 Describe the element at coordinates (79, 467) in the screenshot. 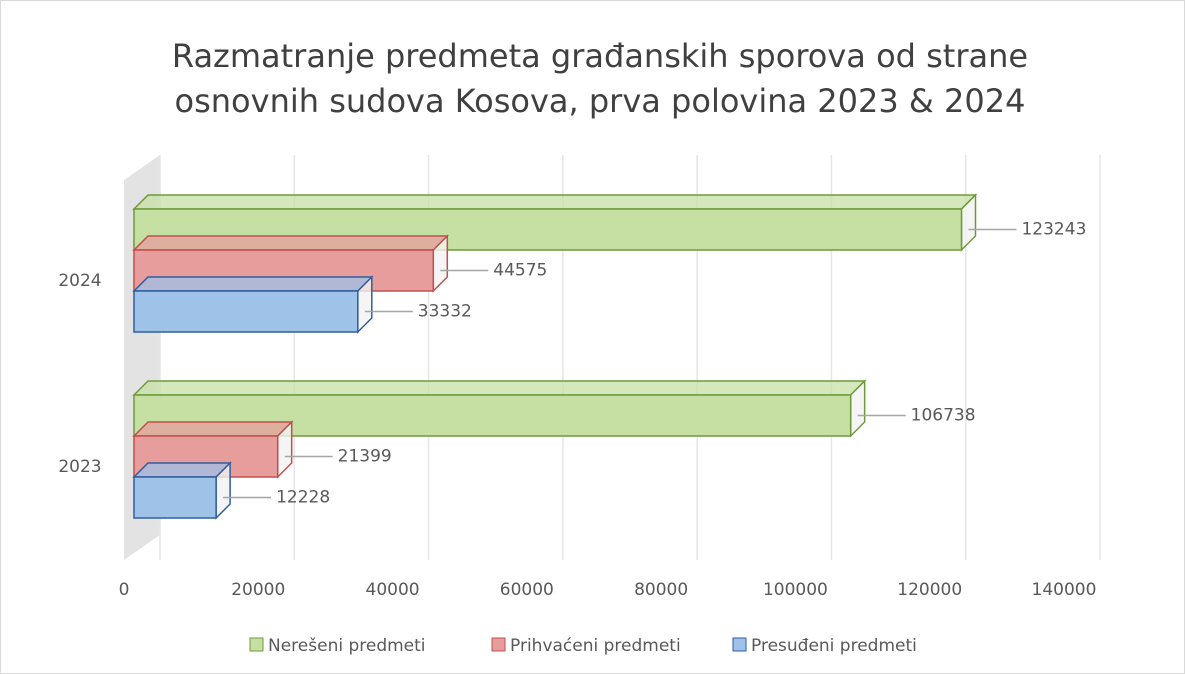

I see `y-tick-label: 2023` at that location.